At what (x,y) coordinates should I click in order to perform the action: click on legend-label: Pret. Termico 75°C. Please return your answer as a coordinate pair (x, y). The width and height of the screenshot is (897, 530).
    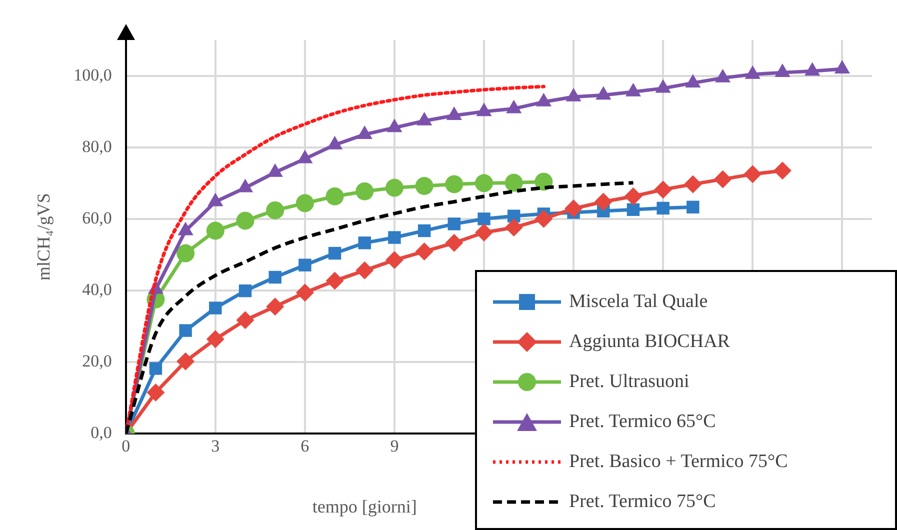
    Looking at the image, I should click on (642, 502).